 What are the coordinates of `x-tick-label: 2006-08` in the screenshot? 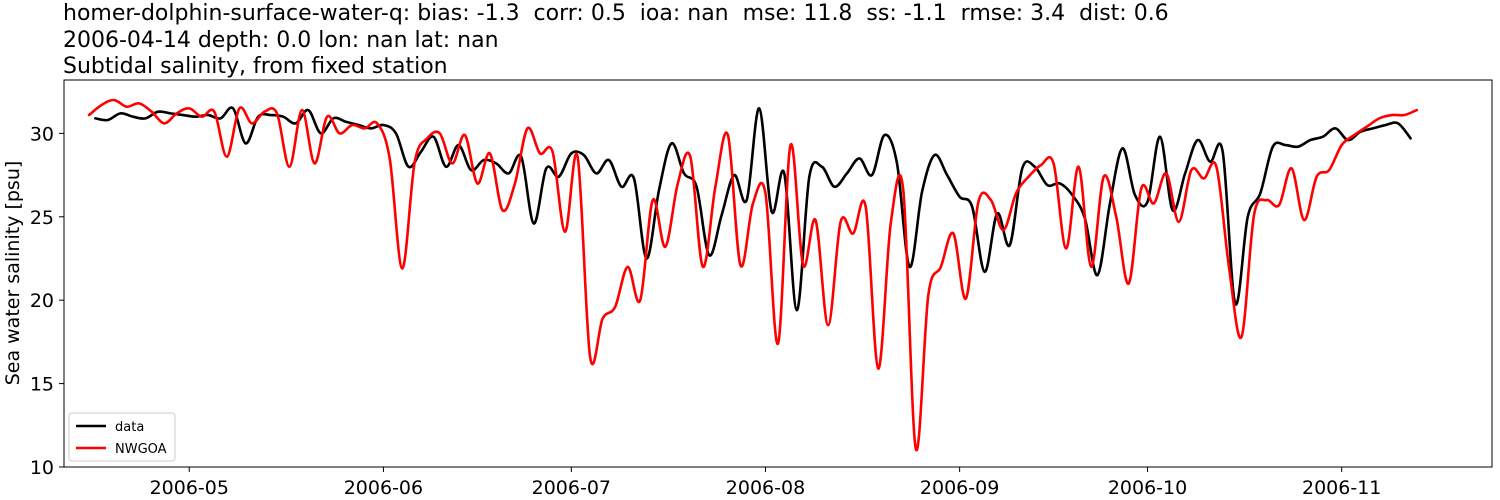 It's located at (765, 488).